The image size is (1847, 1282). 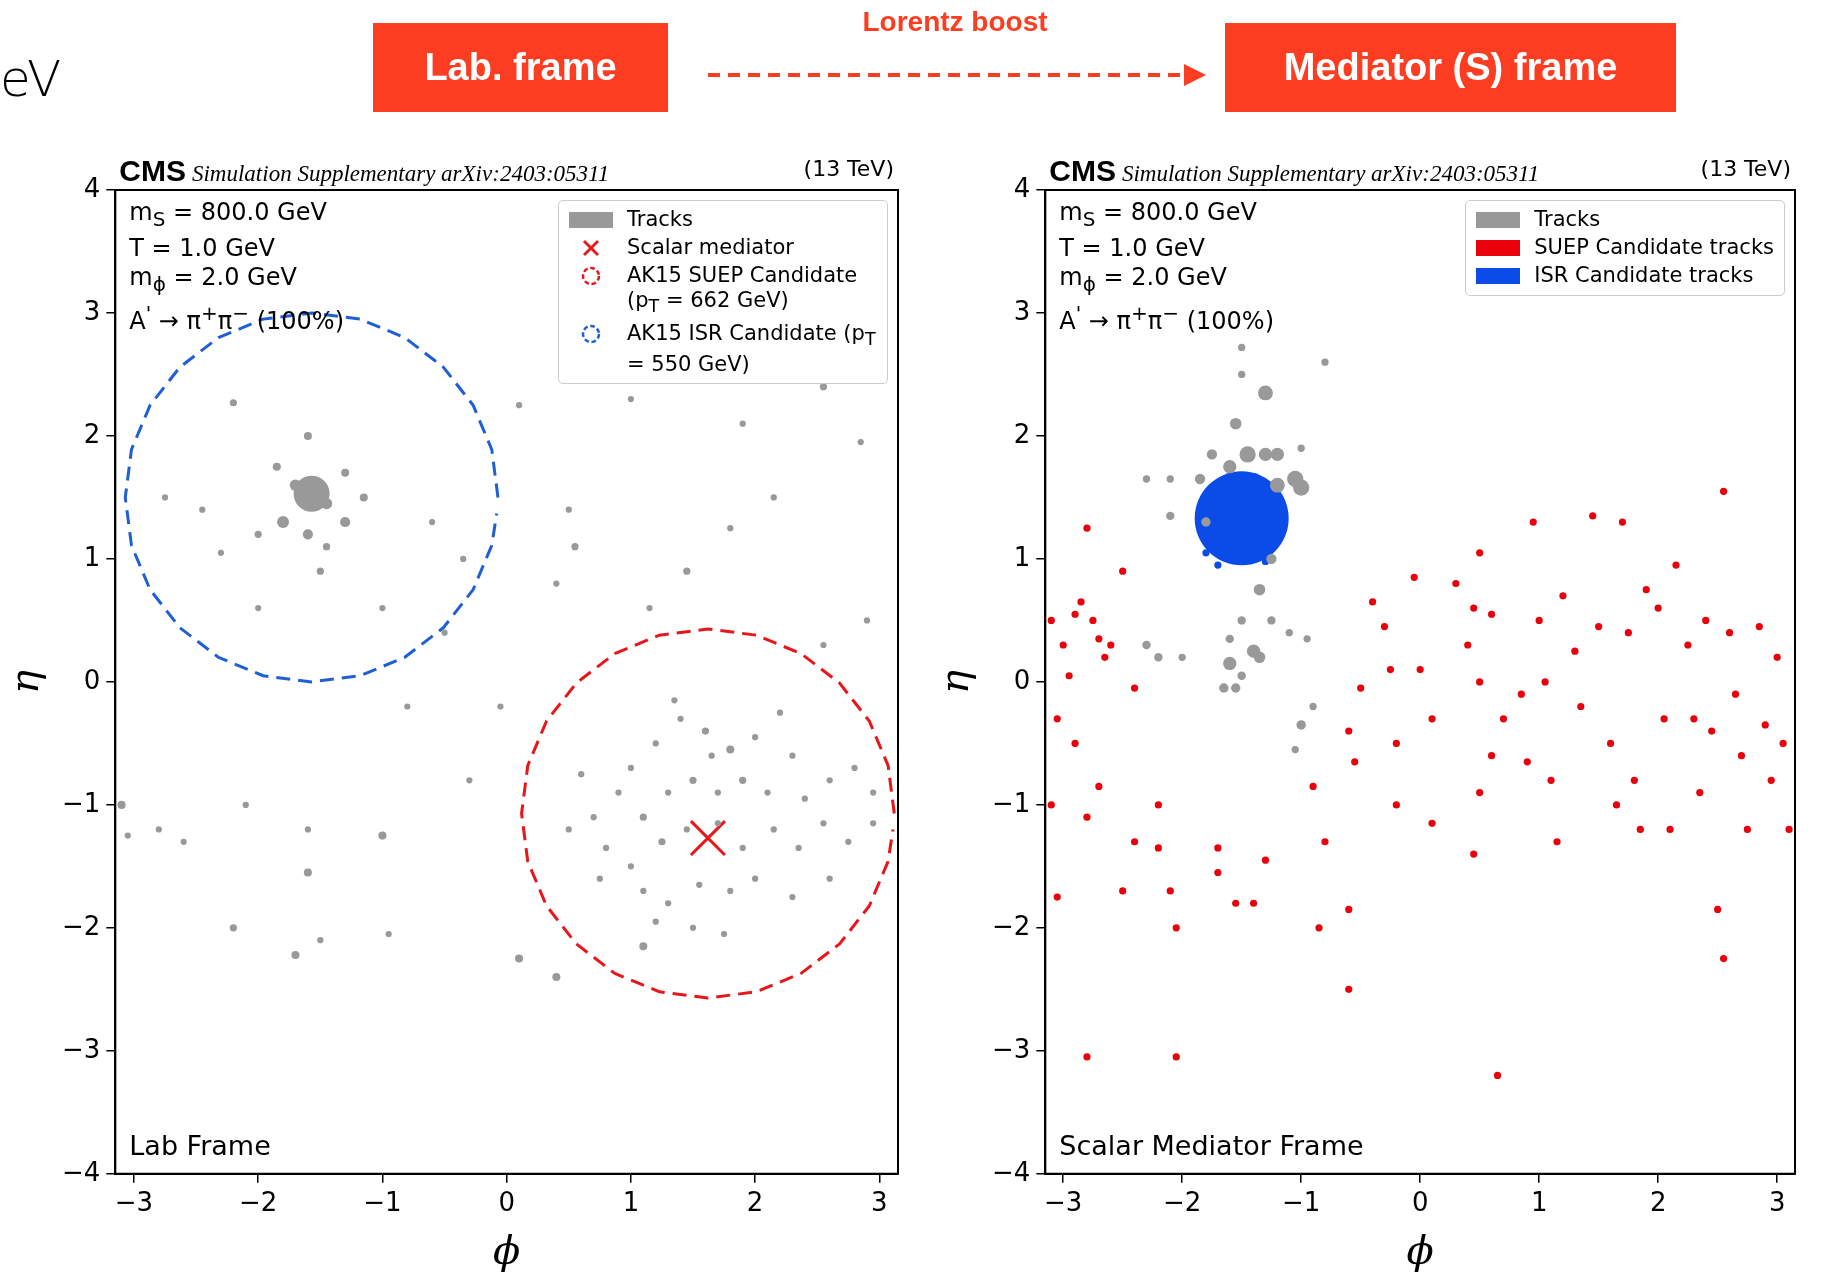 I want to click on annotation: Scalar Mediator Frame, so click(x=1211, y=1145).